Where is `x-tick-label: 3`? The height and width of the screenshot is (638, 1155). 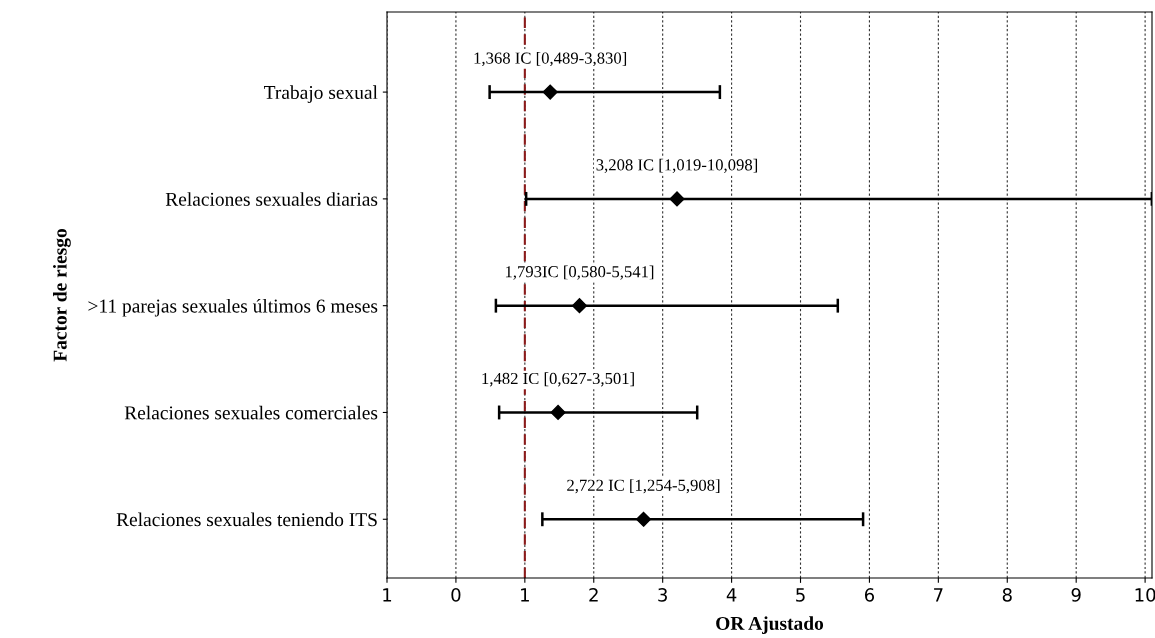
x-tick-label: 3 is located at coordinates (662, 595).